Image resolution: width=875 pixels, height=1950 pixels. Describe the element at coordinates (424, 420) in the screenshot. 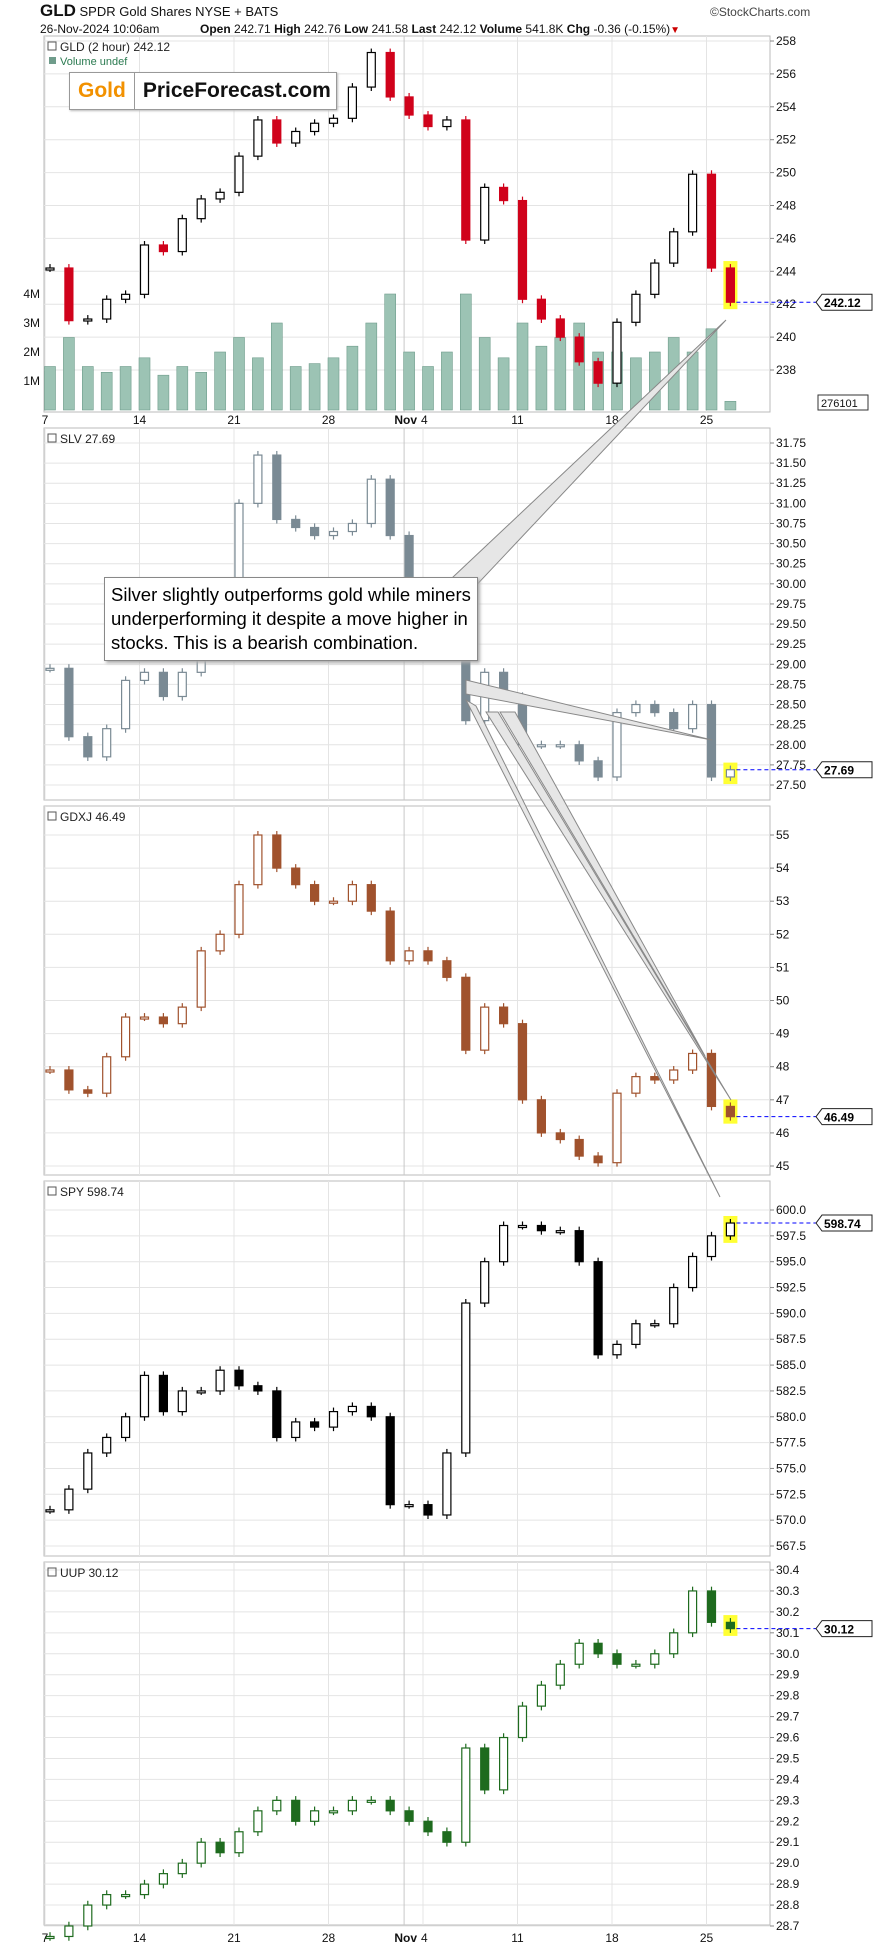

I see `gld-x-tick-label: 4` at that location.